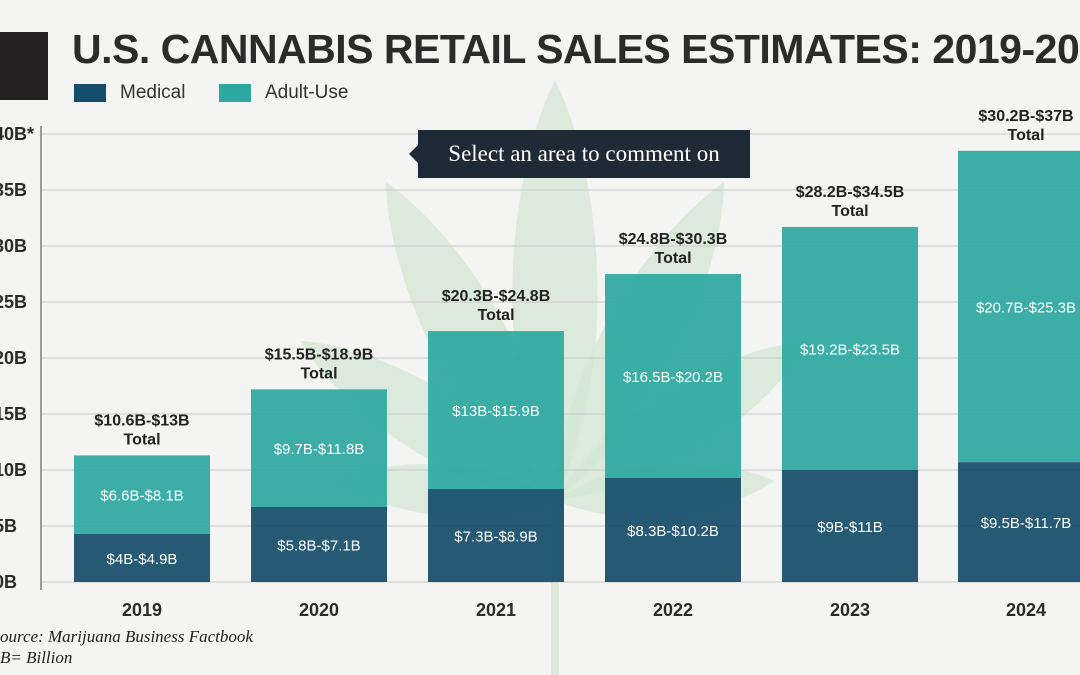  Describe the element at coordinates (1026, 610) in the screenshot. I see `x-tick-label: 2024` at that location.